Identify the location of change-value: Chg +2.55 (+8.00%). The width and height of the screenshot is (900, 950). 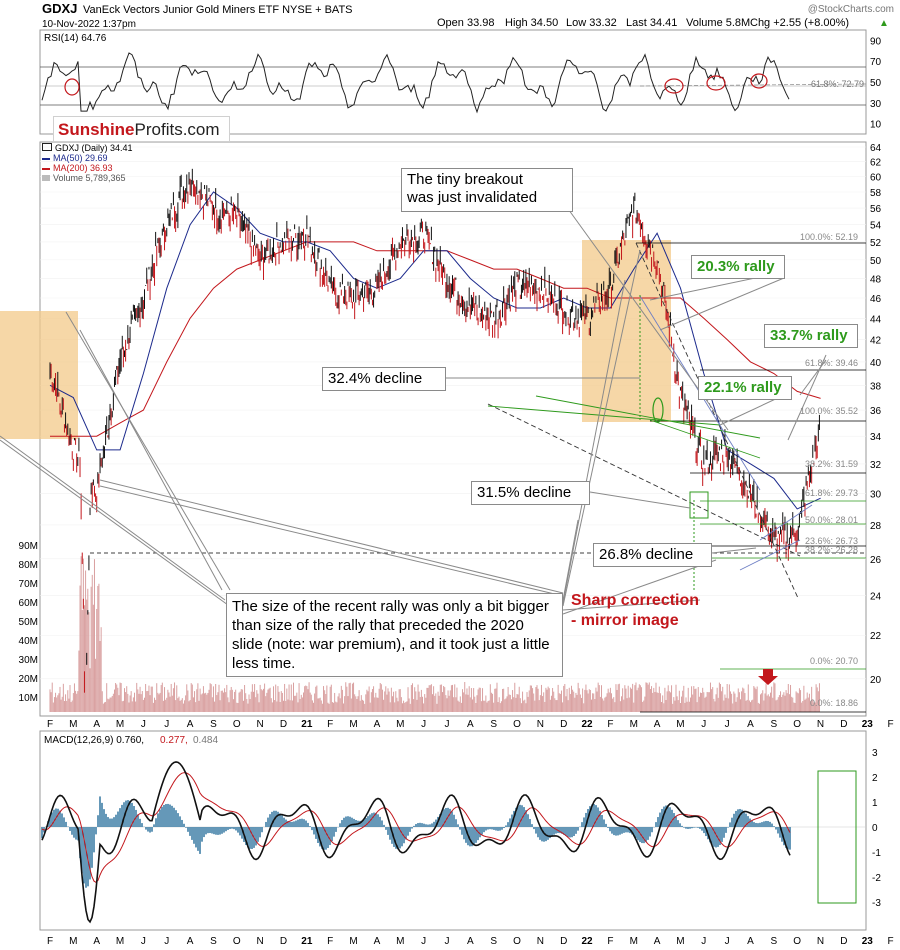
(799, 23).